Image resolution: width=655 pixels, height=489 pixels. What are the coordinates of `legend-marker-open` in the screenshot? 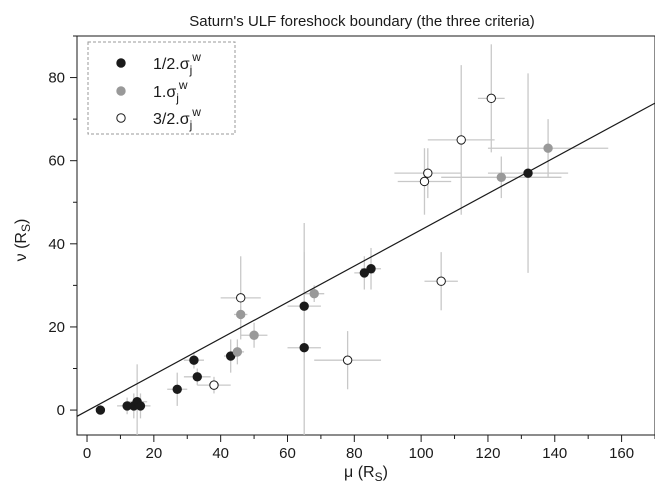 It's located at (121, 118).